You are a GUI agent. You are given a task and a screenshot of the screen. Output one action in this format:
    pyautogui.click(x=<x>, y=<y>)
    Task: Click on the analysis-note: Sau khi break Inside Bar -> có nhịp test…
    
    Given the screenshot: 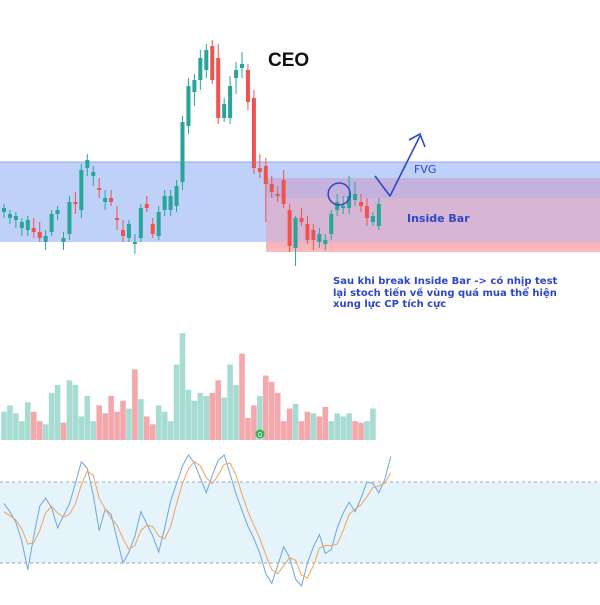 What is the action you would take?
    pyautogui.click(x=464, y=293)
    